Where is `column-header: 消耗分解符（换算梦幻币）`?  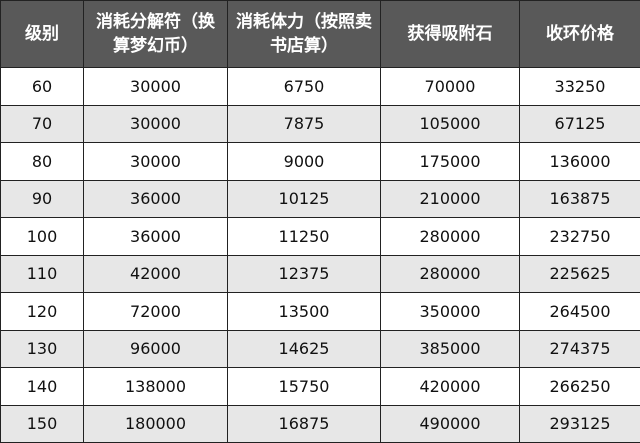 column-header: 消耗分解符（换算梦幻币） is located at coordinates (156, 34).